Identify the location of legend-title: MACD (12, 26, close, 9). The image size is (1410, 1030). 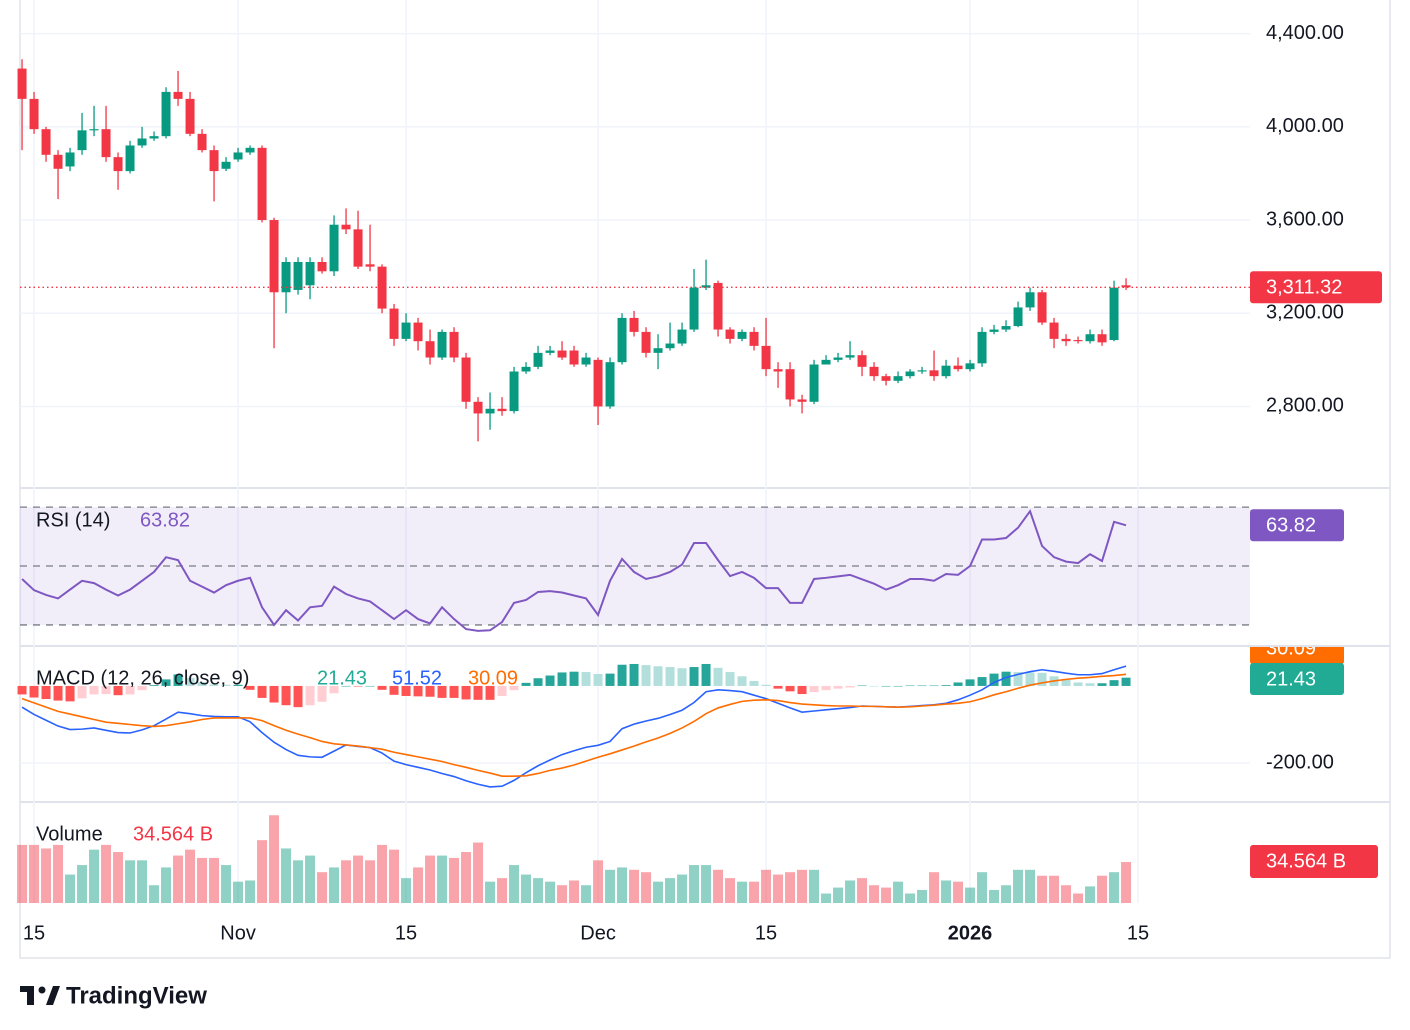
(142, 678).